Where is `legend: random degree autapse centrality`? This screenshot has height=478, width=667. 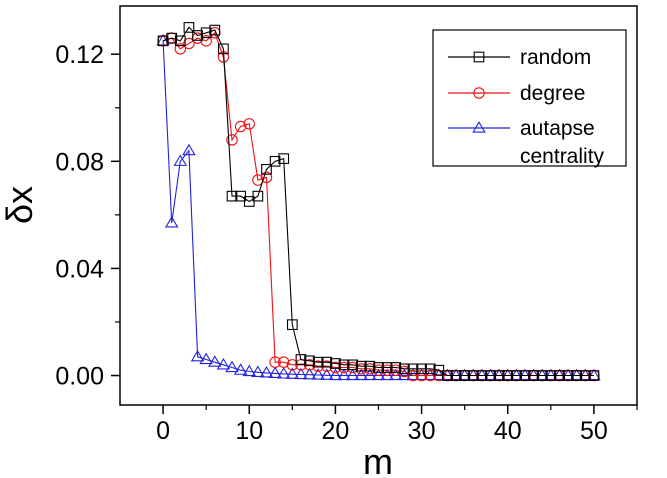 legend: random degree autapse centrality is located at coordinates (529, 98).